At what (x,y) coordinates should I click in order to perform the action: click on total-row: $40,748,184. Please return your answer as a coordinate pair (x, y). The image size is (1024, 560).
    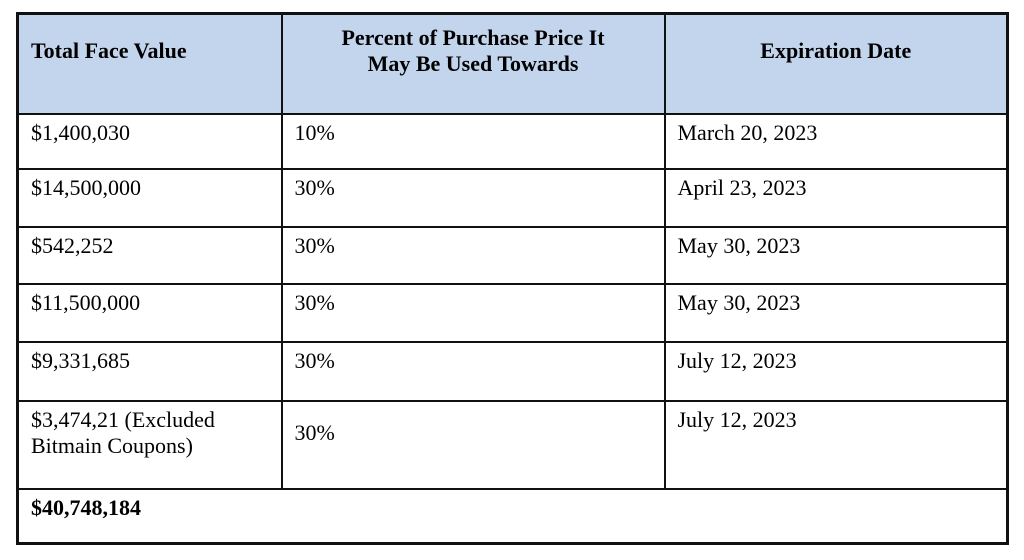
    Looking at the image, I should click on (512, 516).